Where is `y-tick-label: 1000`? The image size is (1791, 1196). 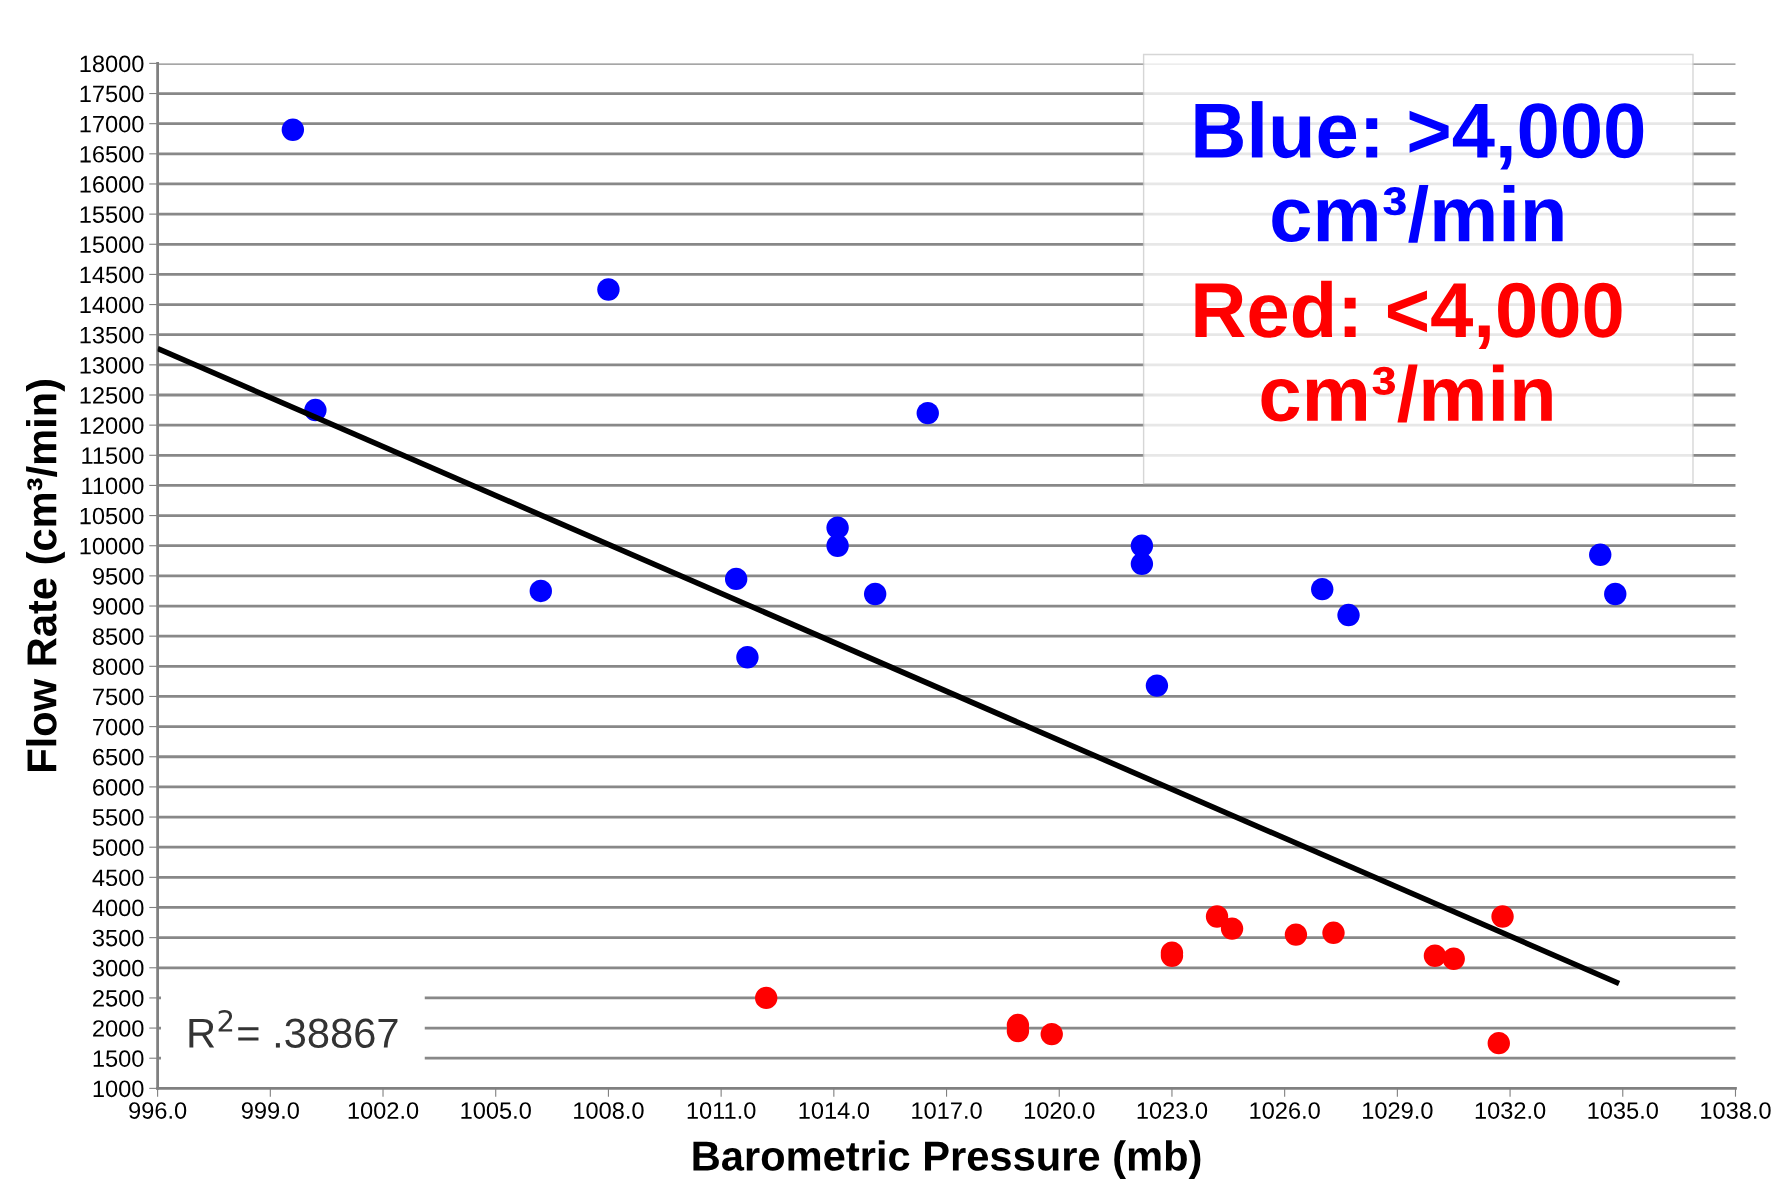 y-tick-label: 1000 is located at coordinates (118, 1089).